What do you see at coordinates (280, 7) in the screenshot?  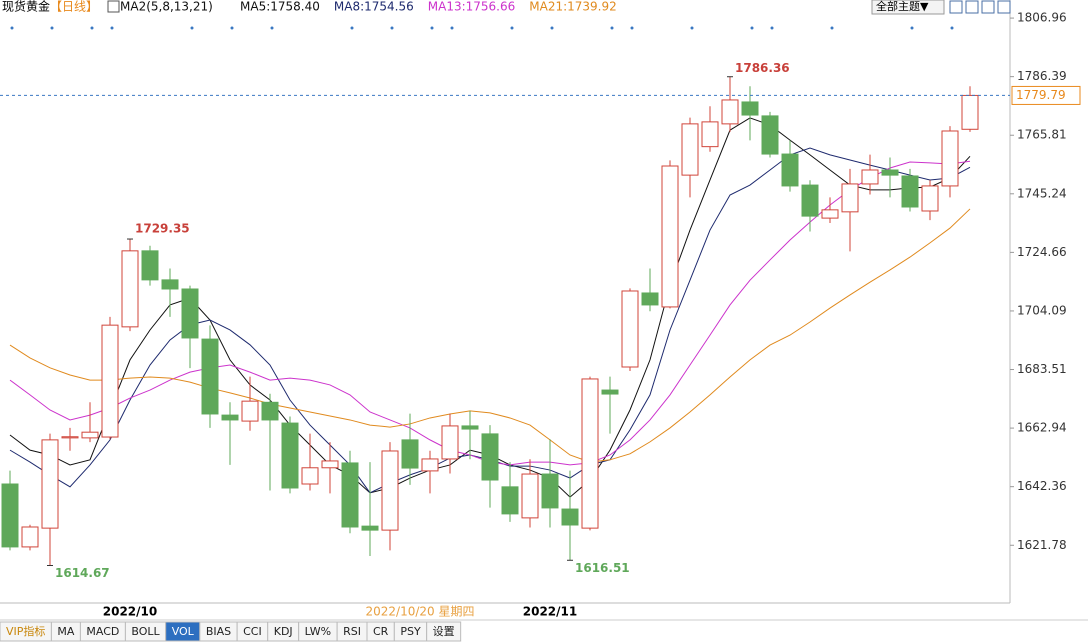 I see `legend-entry: MA5:1758.40` at bounding box center [280, 7].